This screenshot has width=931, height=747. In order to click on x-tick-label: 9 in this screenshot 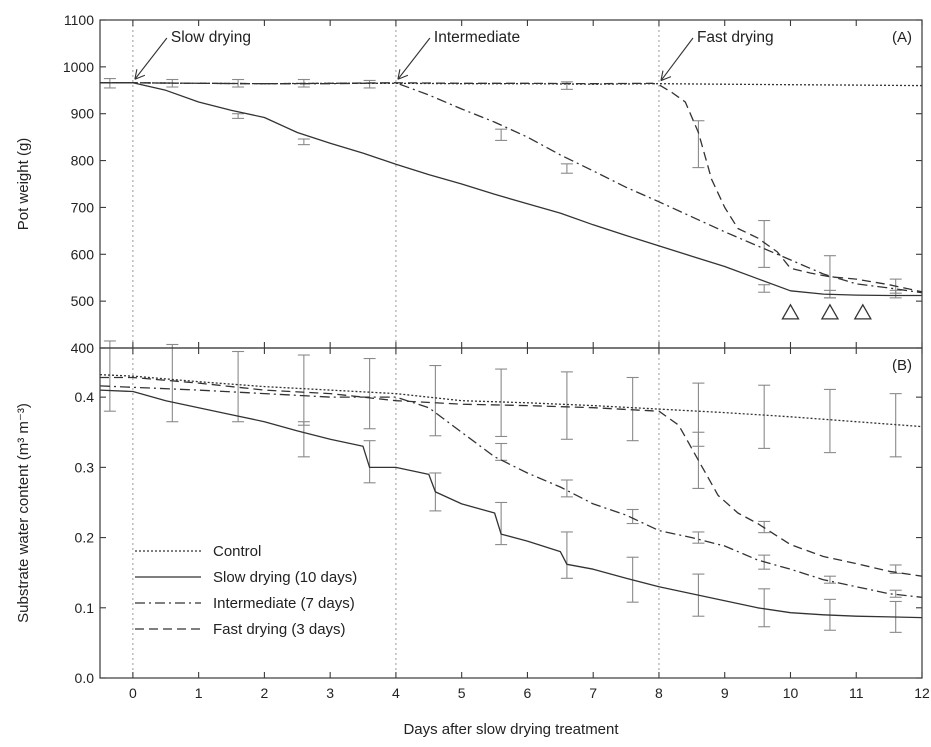, I will do `click(725, 693)`.